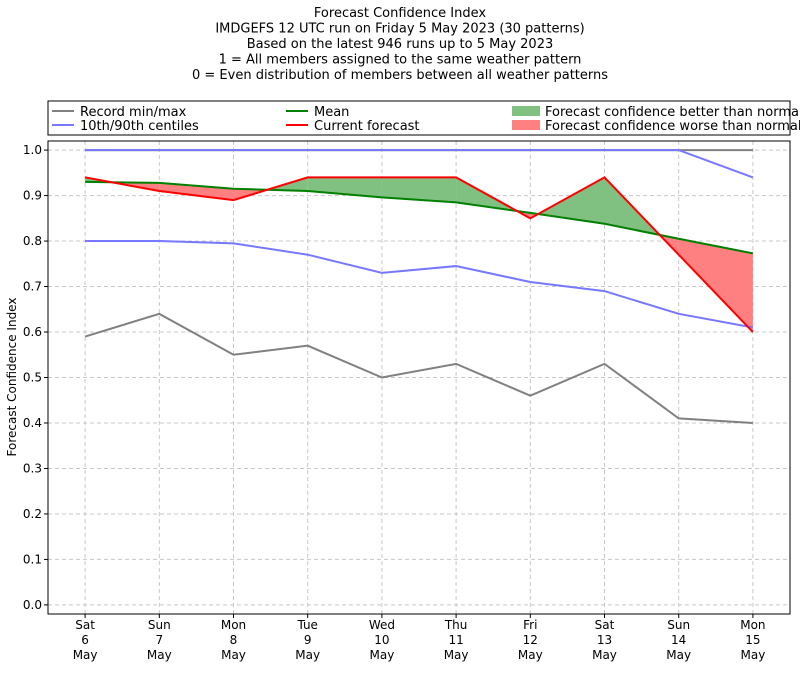  I want to click on legend-label: Record min/max, so click(133, 112).